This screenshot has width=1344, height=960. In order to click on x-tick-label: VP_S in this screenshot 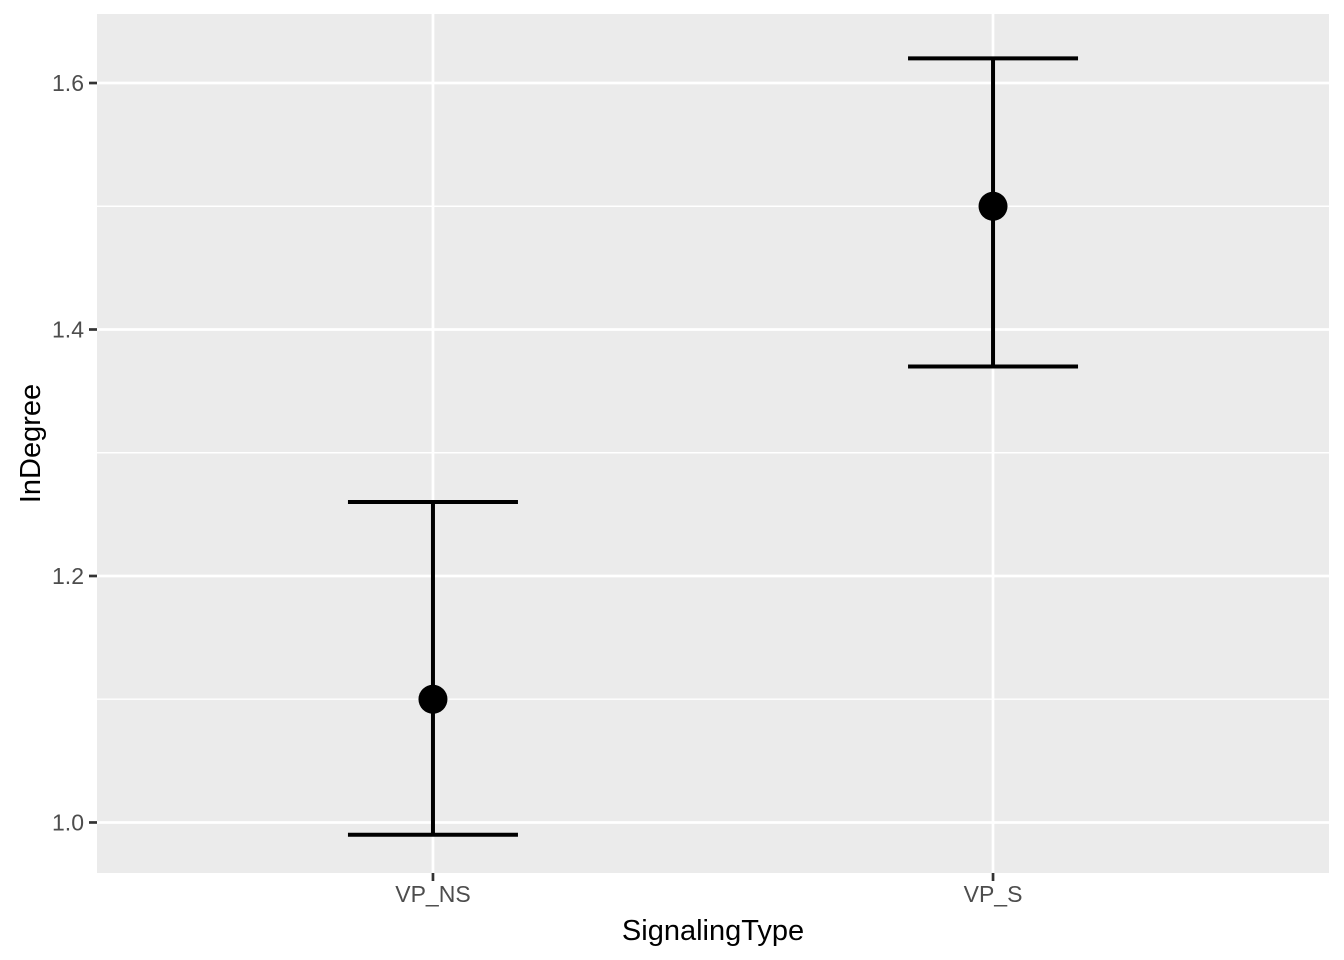, I will do `click(993, 894)`.